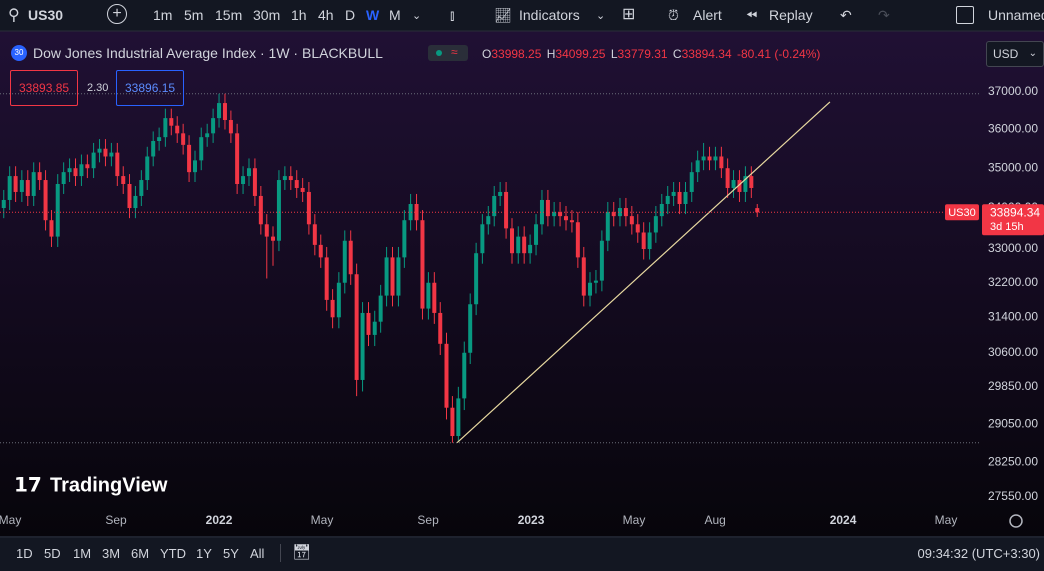  What do you see at coordinates (629, 14) in the screenshot?
I see `templates: ⊞` at bounding box center [629, 14].